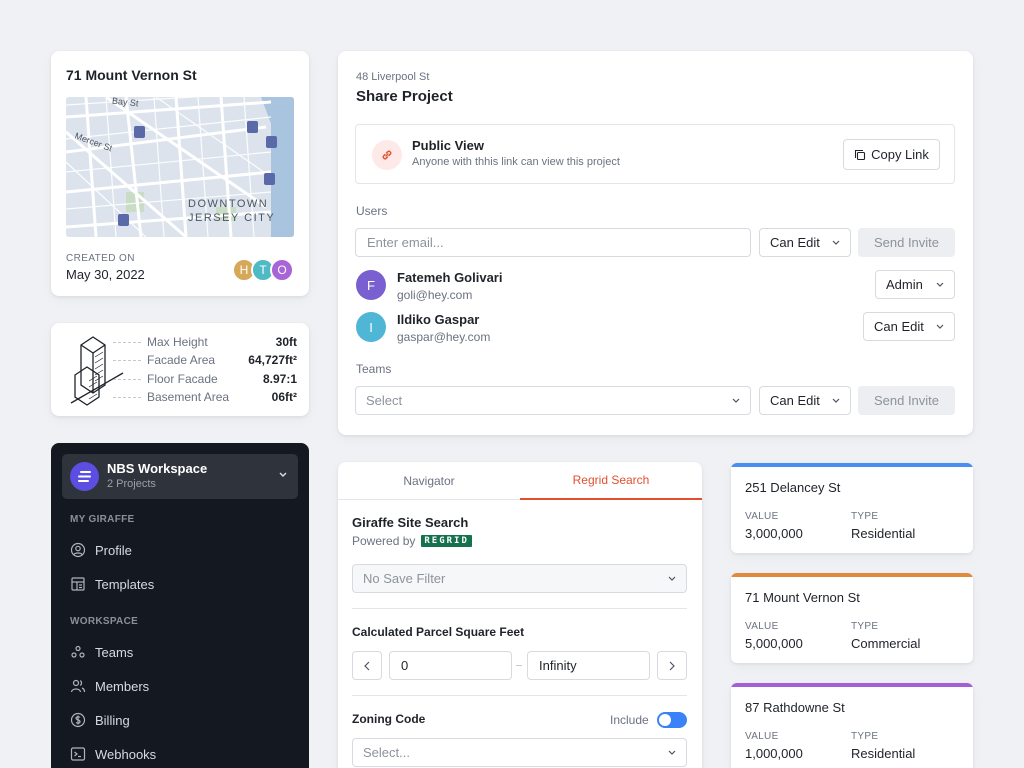  Describe the element at coordinates (205, 342) in the screenshot. I see `stat-row-max-height: Max Height 30ft` at that location.